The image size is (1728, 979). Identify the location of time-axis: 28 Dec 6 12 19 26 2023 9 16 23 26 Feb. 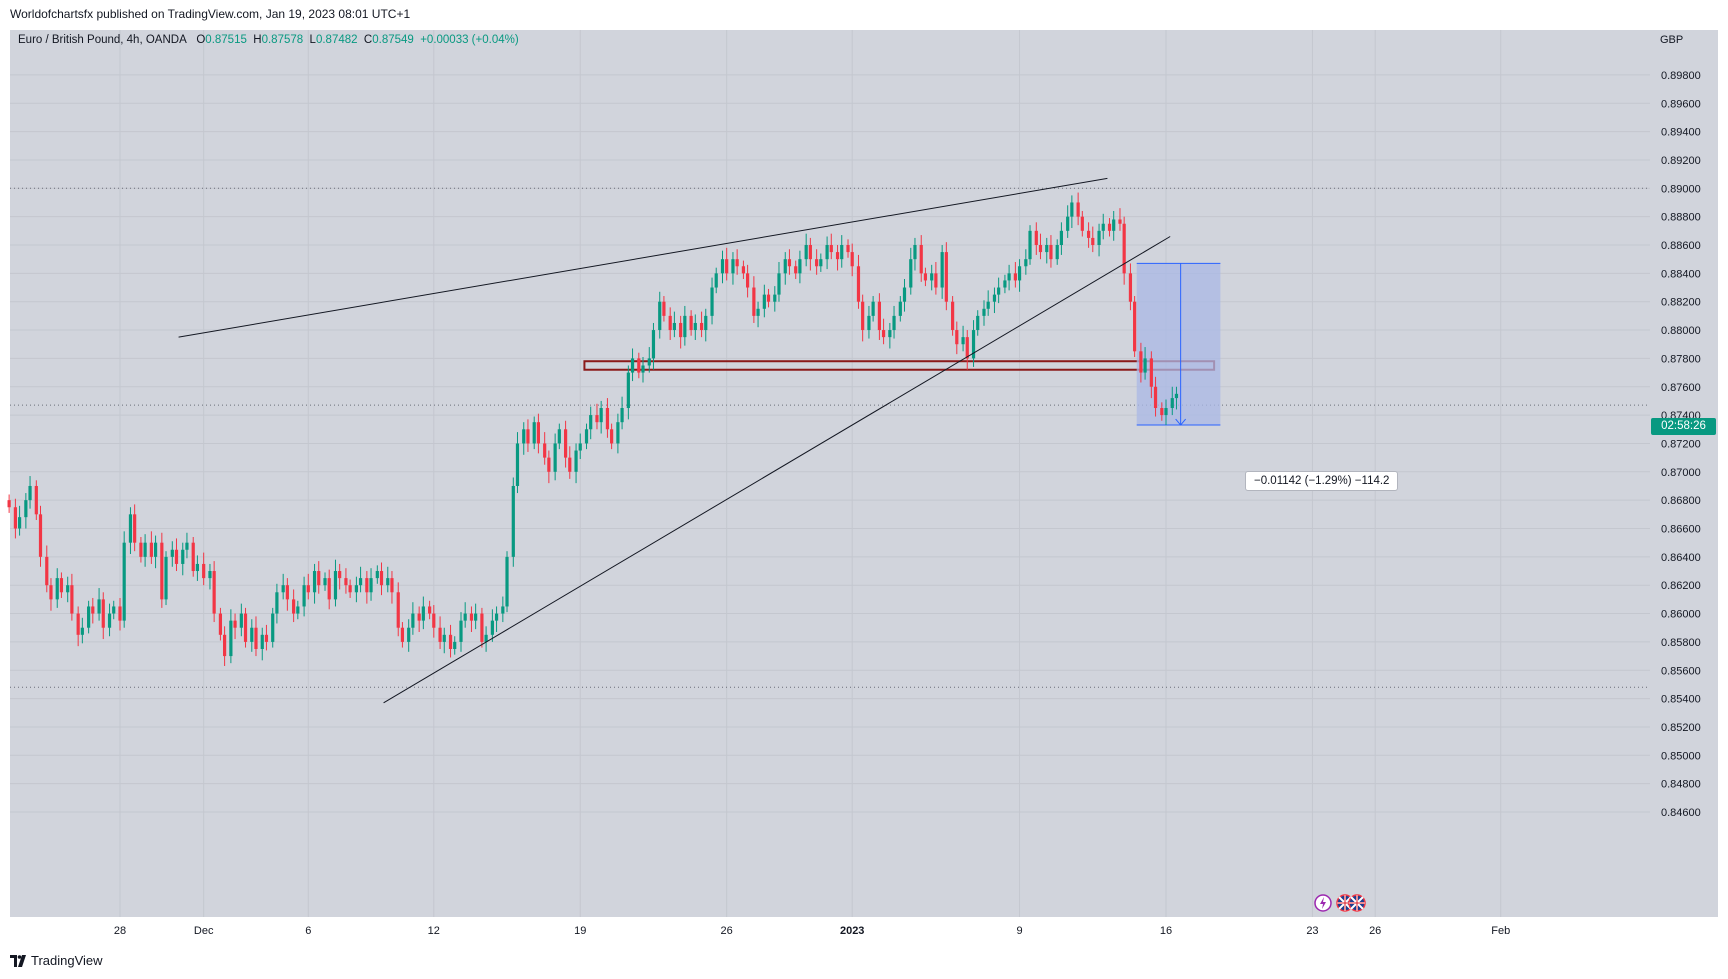
(812, 931).